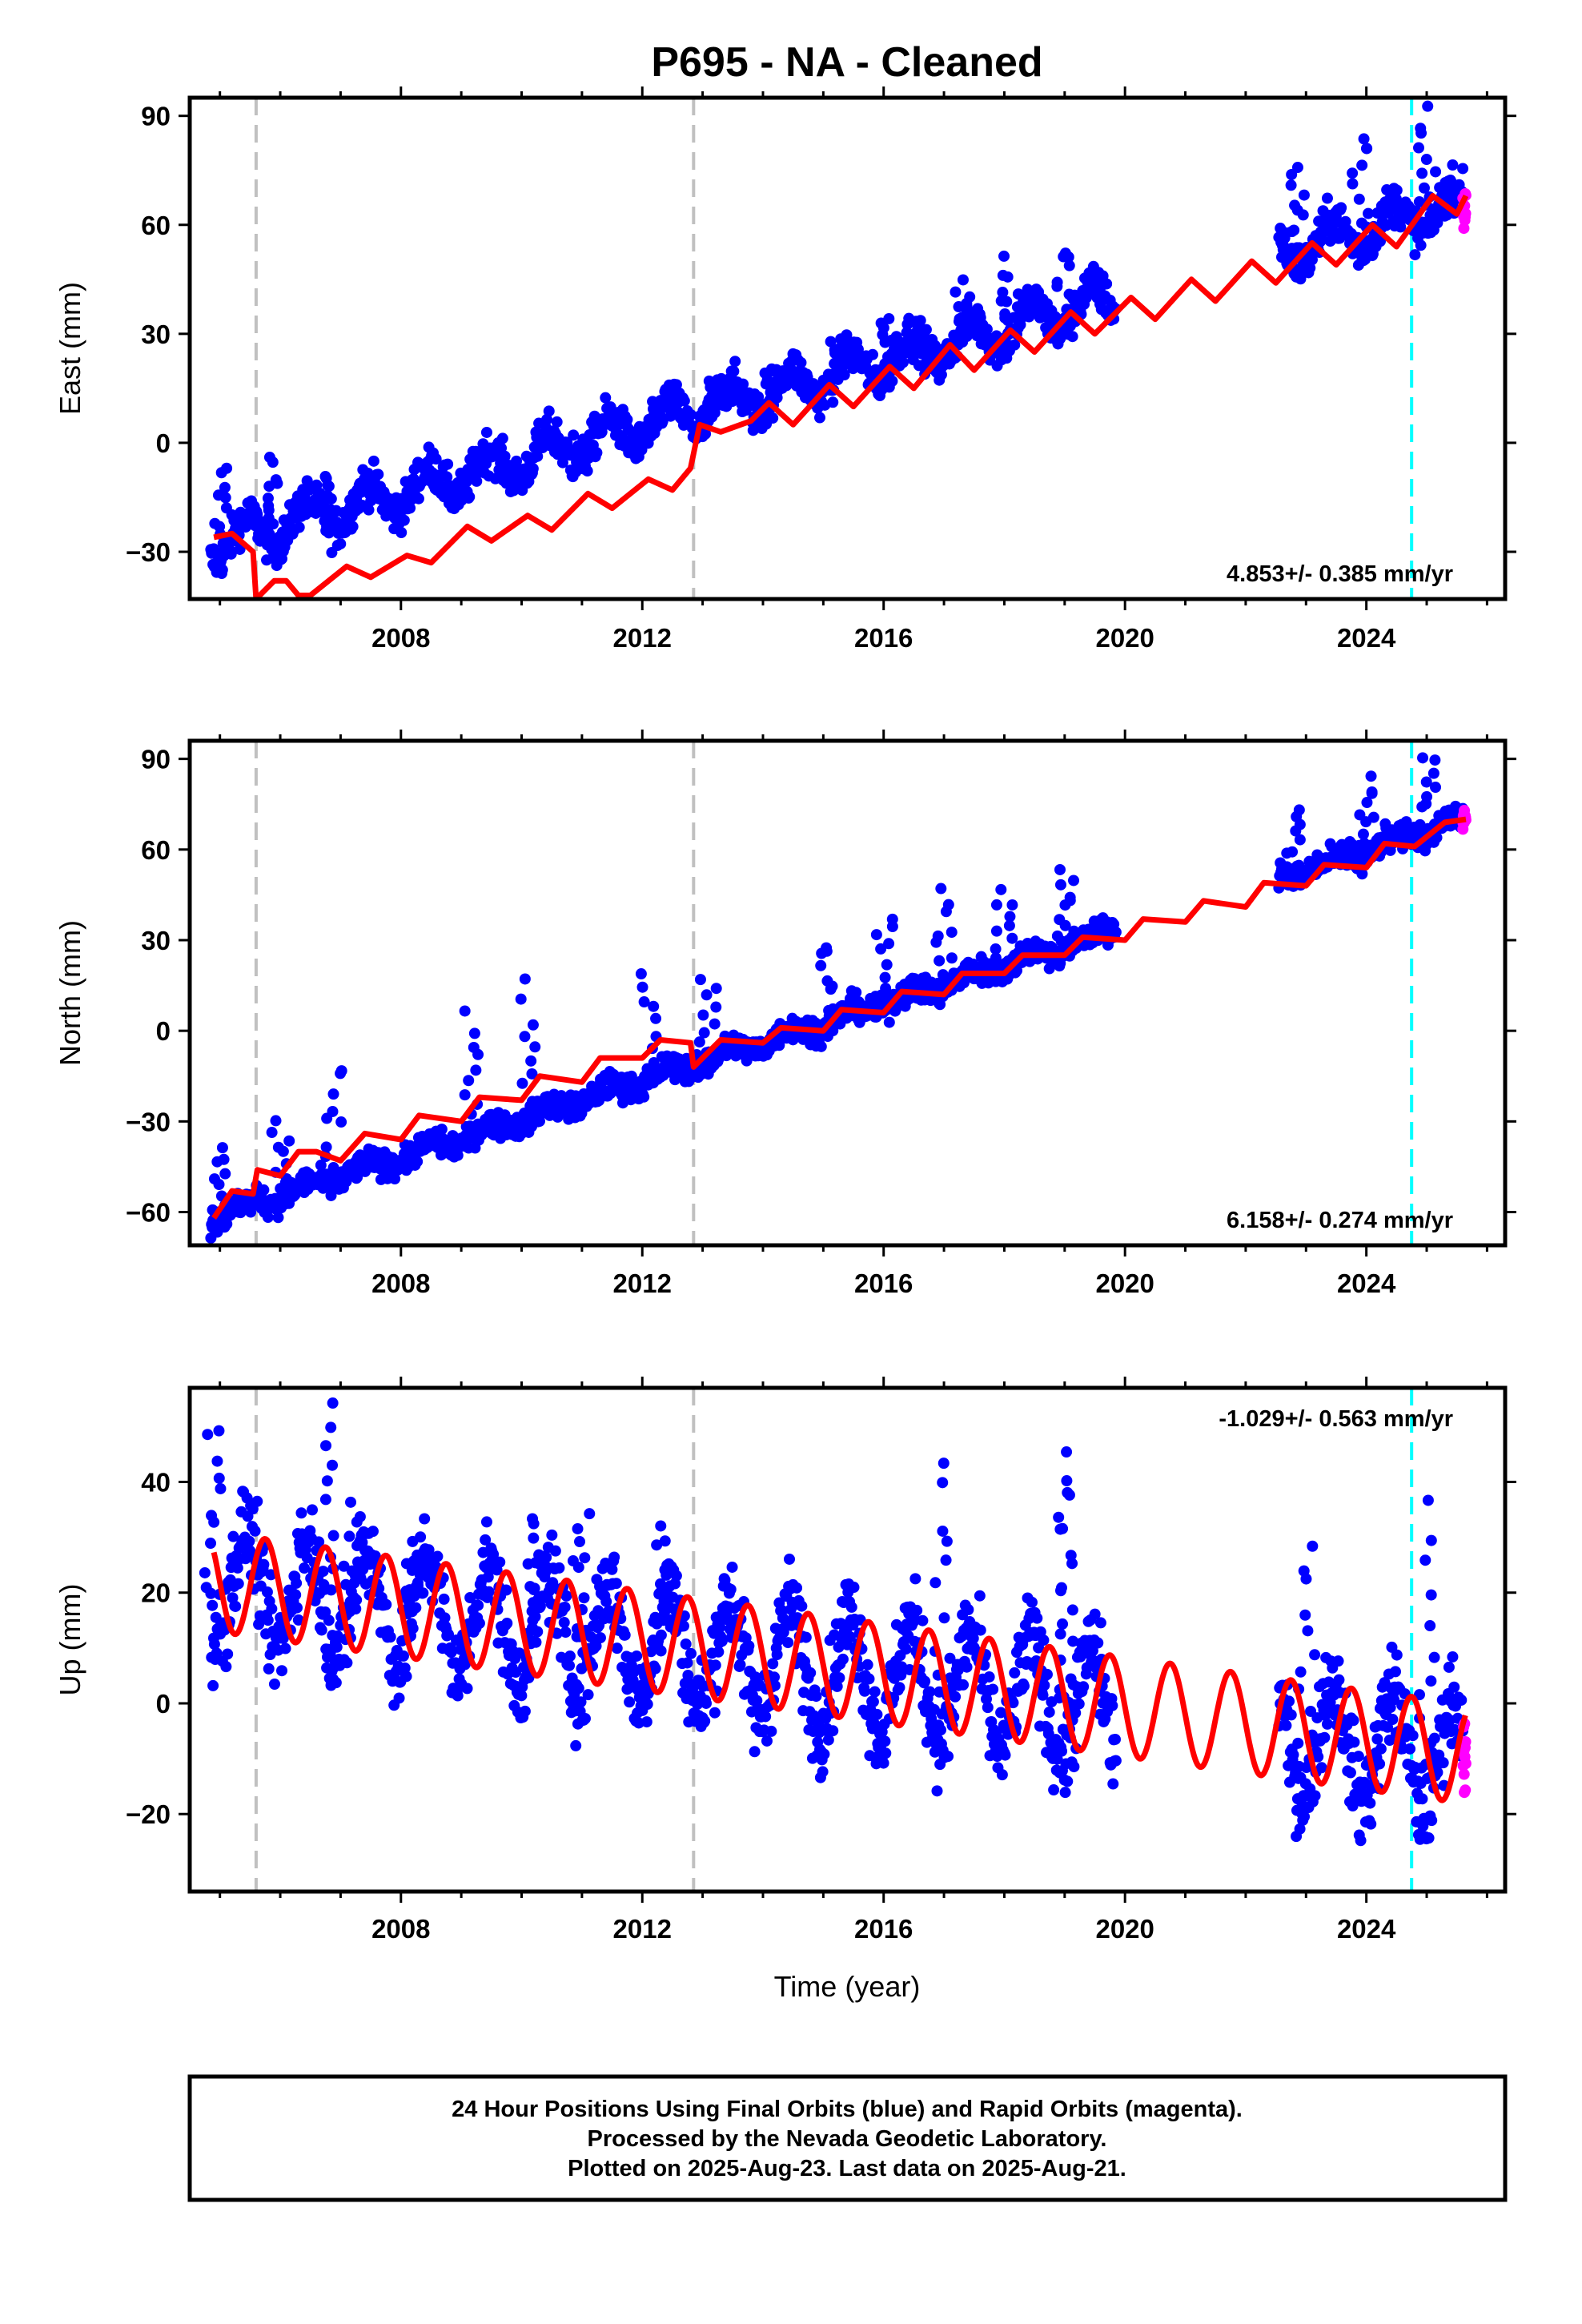 The width and height of the screenshot is (1582, 2324). Describe the element at coordinates (400, 1283) in the screenshot. I see `x-tick-label: 2008` at that location.